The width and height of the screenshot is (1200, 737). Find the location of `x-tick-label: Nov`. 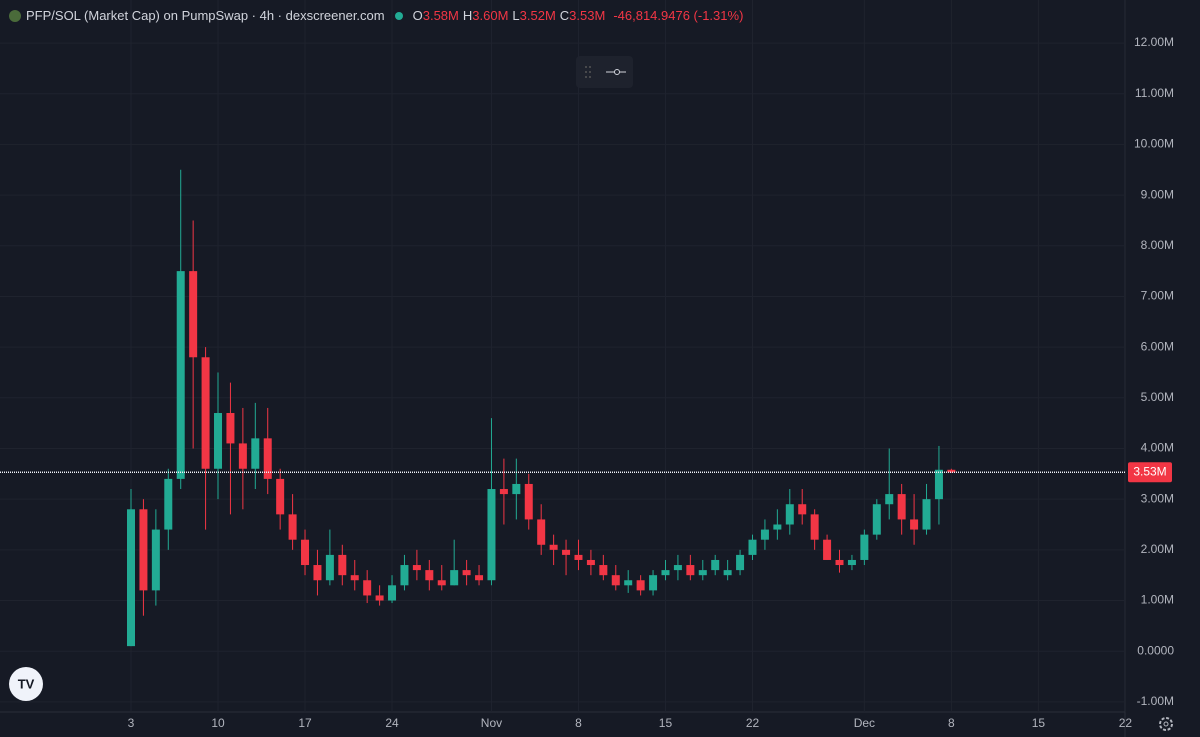

x-tick-label: Nov is located at coordinates (491, 723).